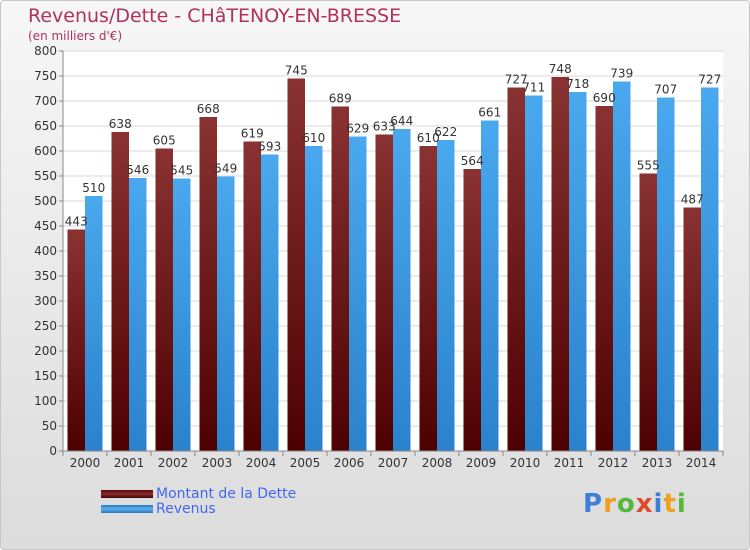 This screenshot has height=550, width=750. I want to click on y-tick-label: 450, so click(45, 226).